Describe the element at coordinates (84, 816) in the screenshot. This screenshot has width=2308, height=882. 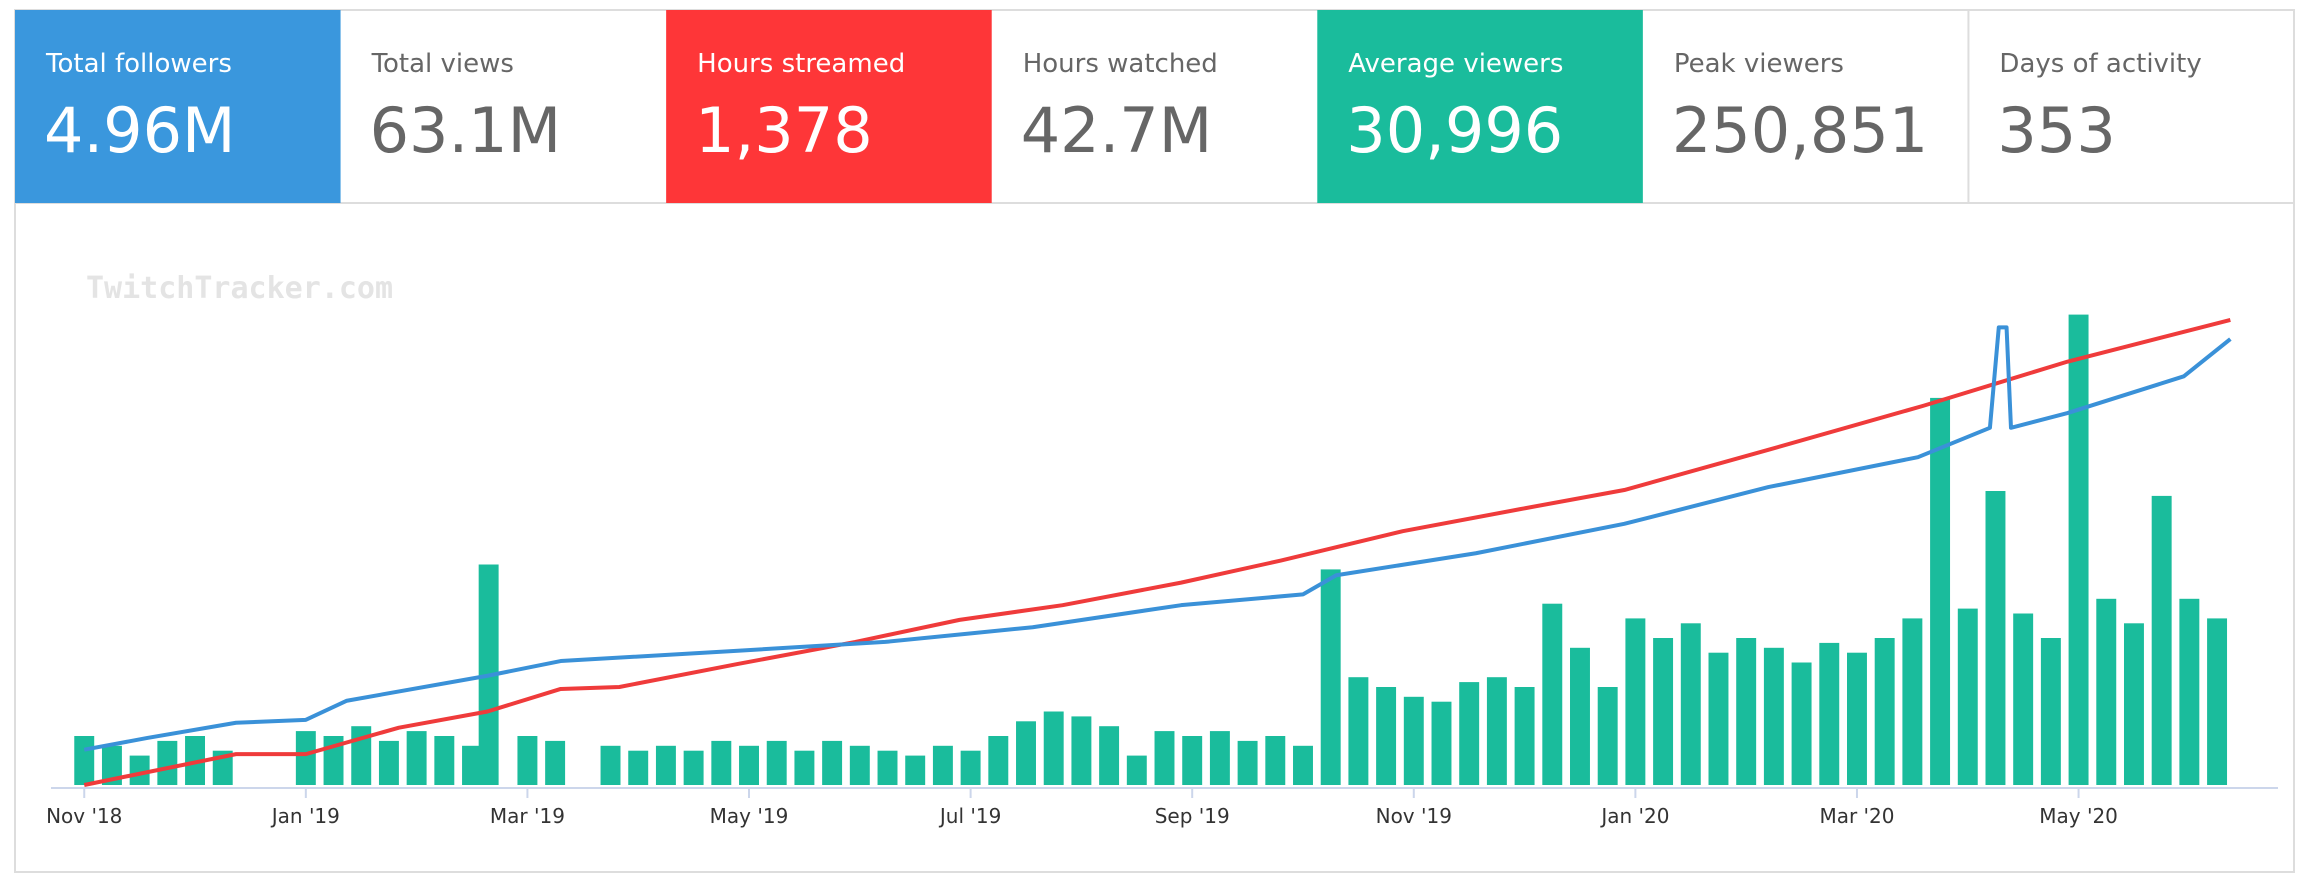
I see `x-tick-label: Nov '18` at that location.